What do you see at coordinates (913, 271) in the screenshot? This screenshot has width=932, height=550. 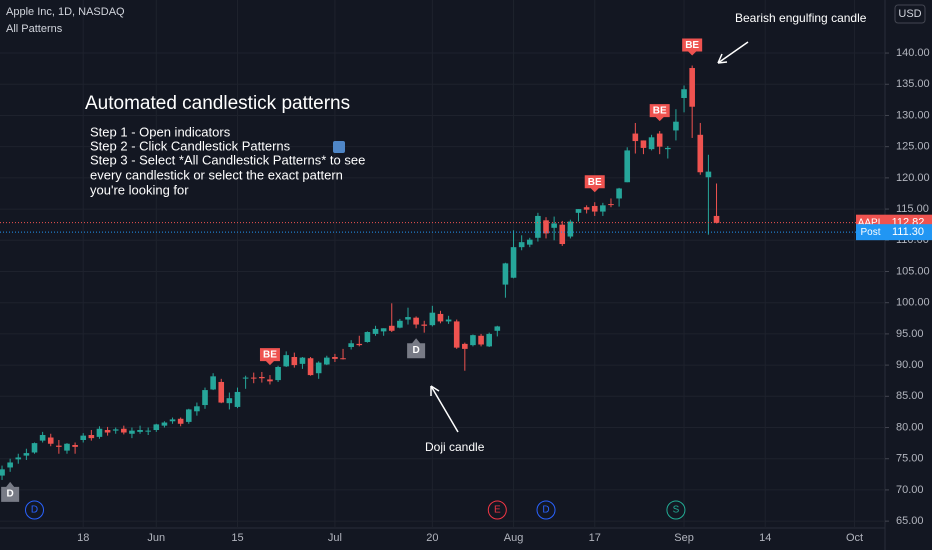 I see `y-tick-label: 105.00` at bounding box center [913, 271].